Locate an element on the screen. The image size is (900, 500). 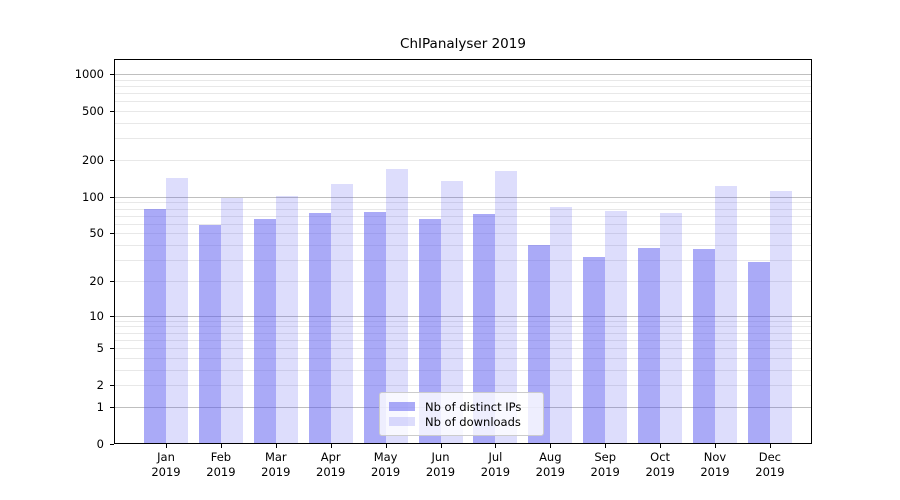
y-tick-label-1: 1 is located at coordinates (100, 406).